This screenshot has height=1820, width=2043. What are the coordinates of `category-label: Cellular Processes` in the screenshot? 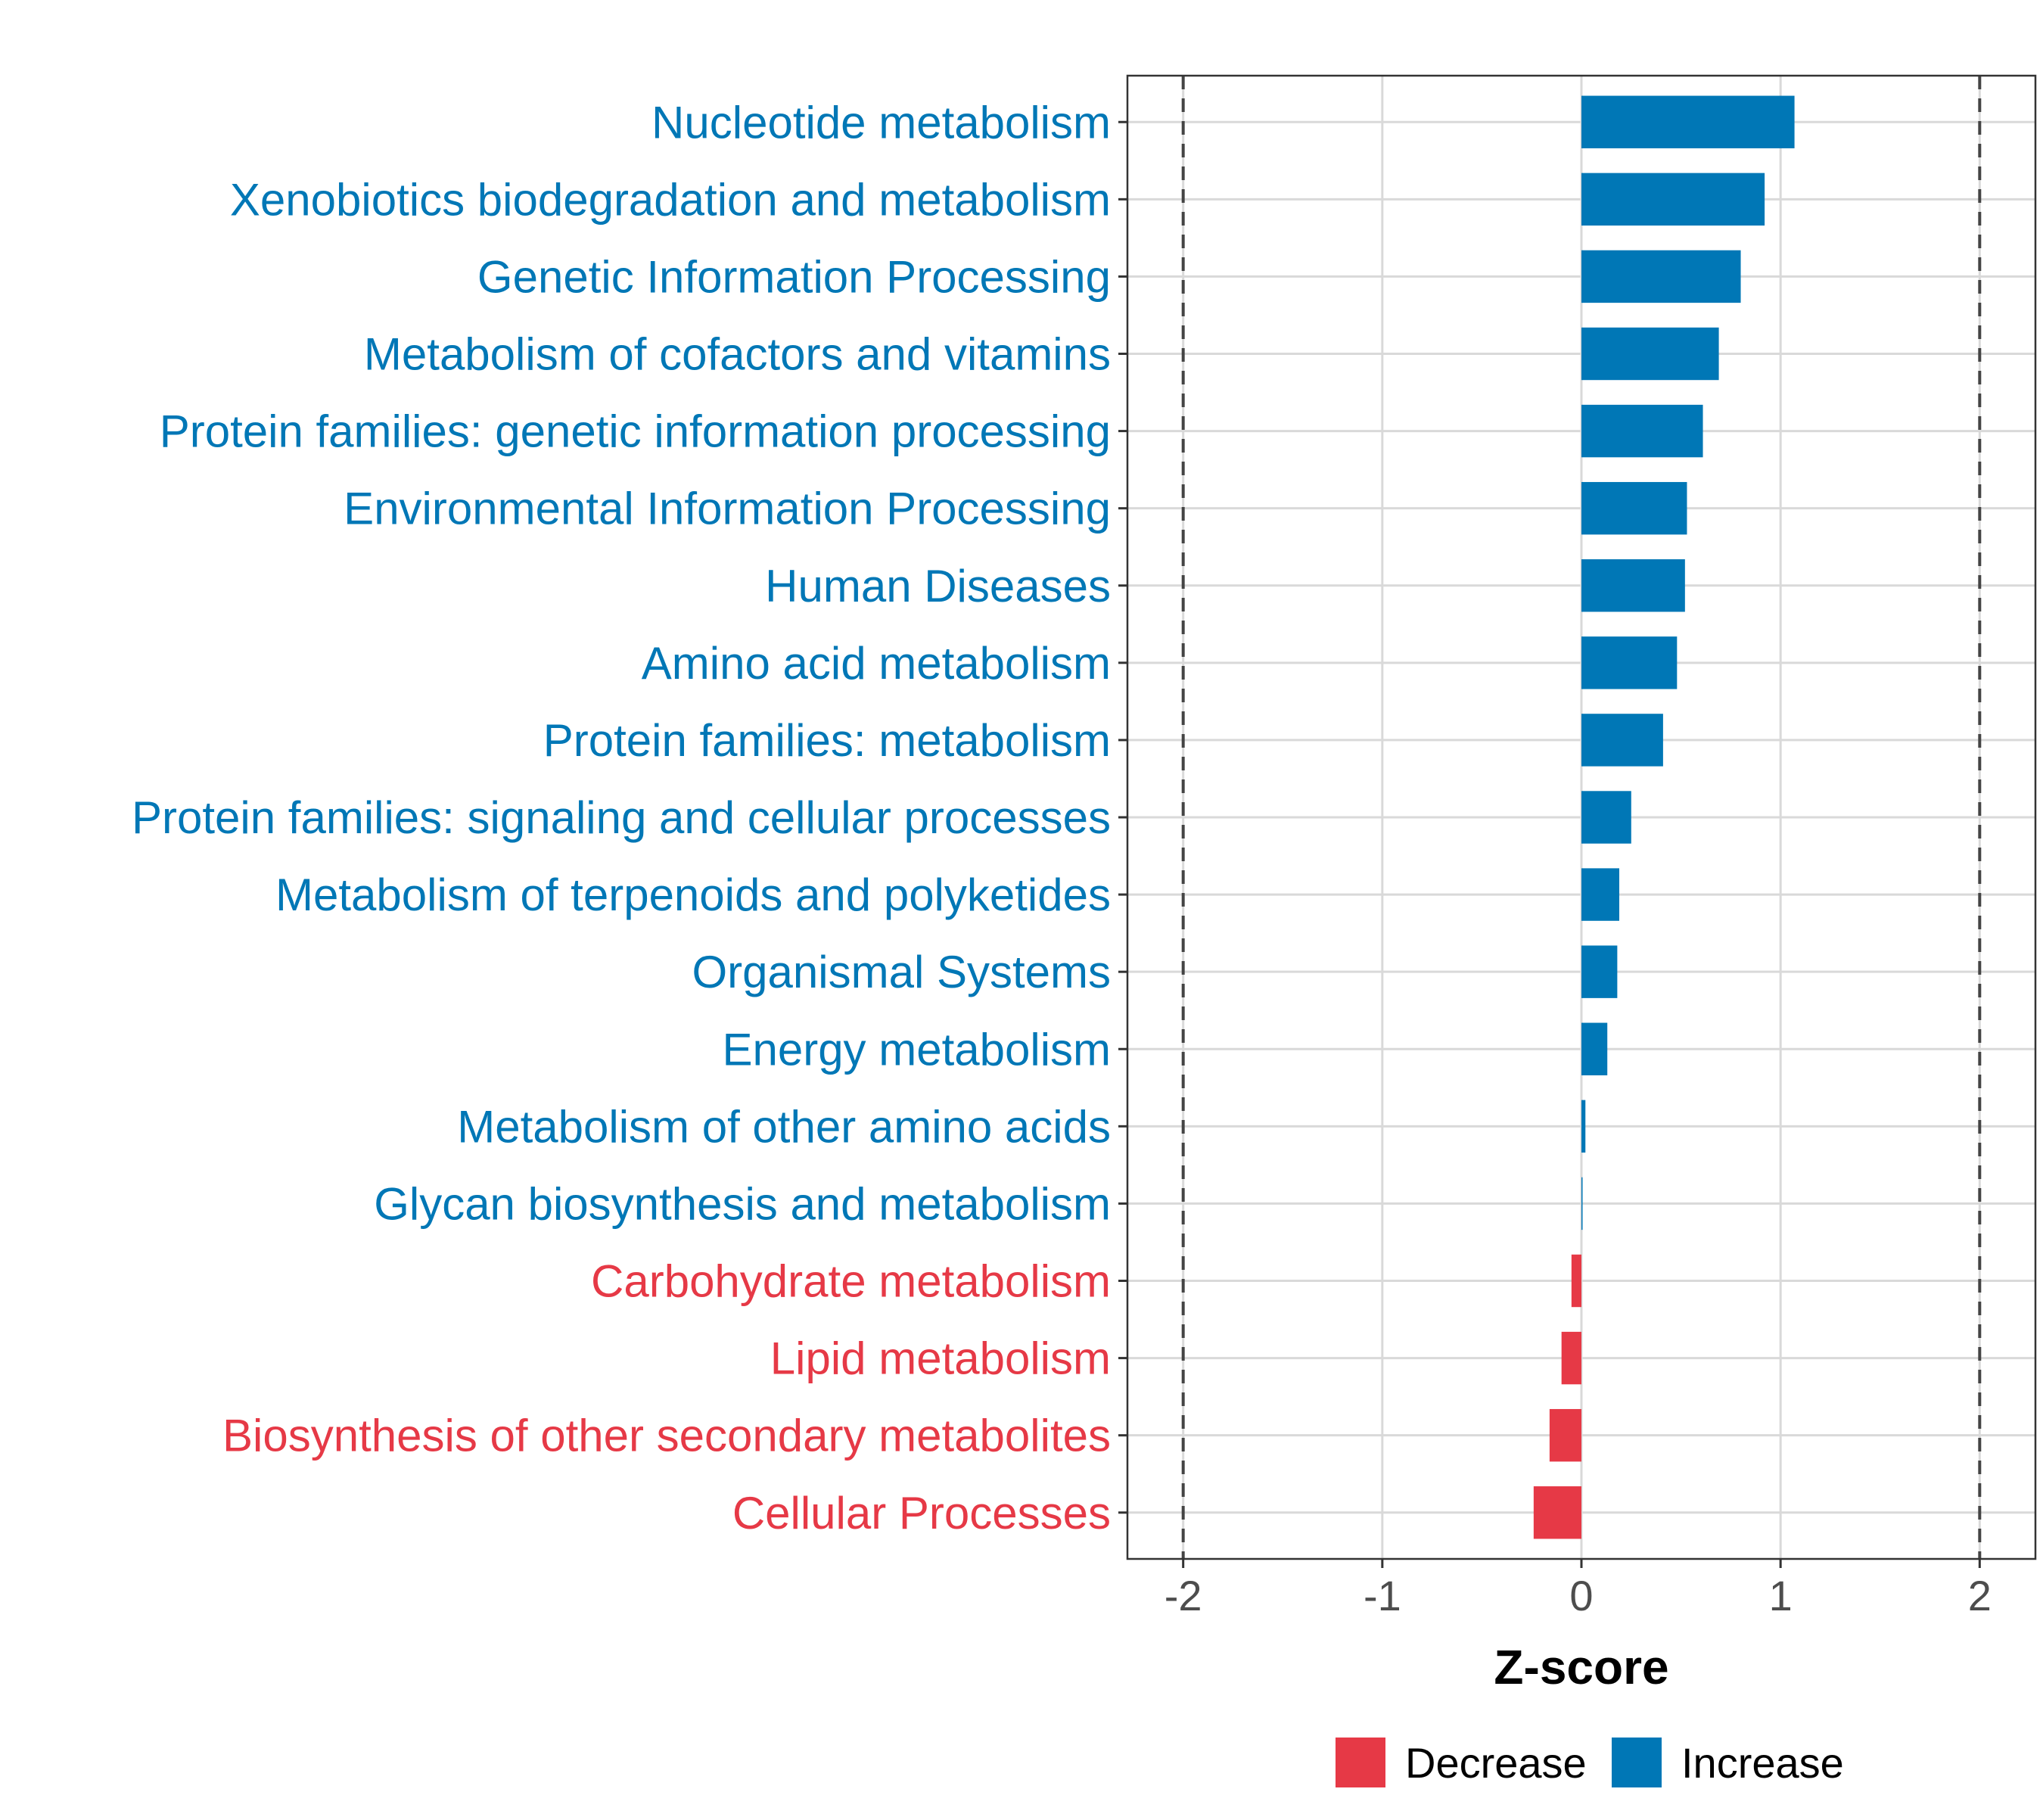 It's located at (921, 1513).